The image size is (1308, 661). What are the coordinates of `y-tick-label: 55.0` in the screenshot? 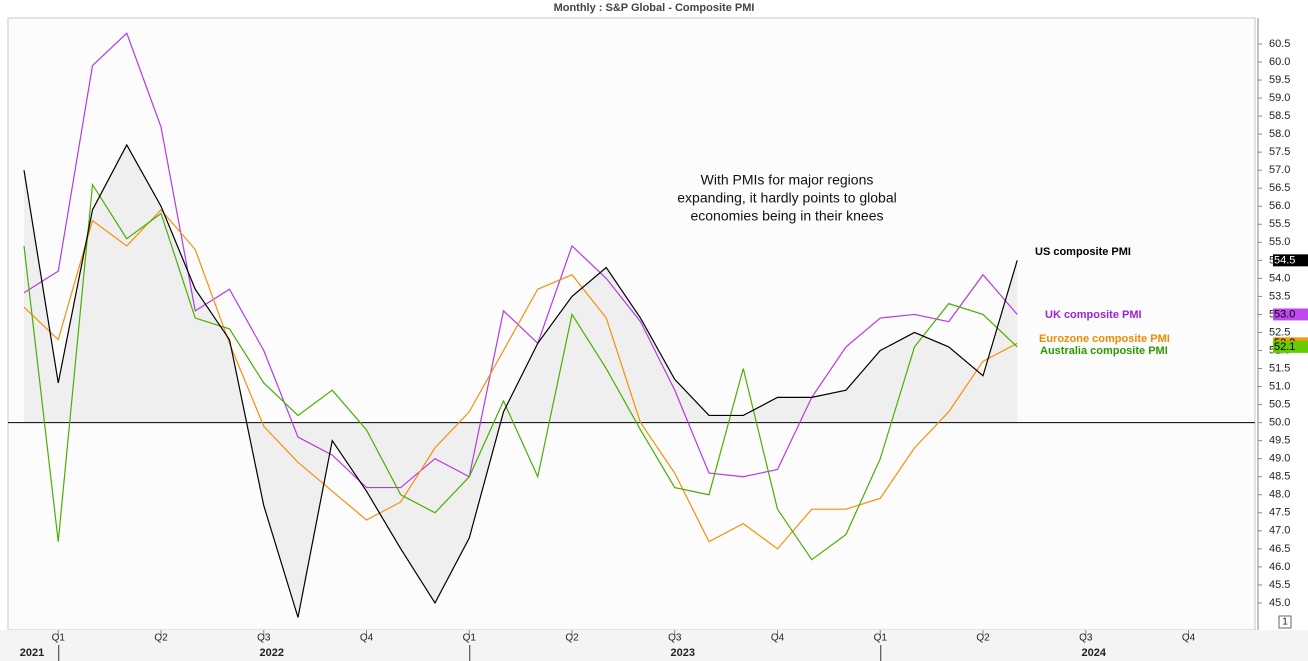 It's located at (1279, 242).